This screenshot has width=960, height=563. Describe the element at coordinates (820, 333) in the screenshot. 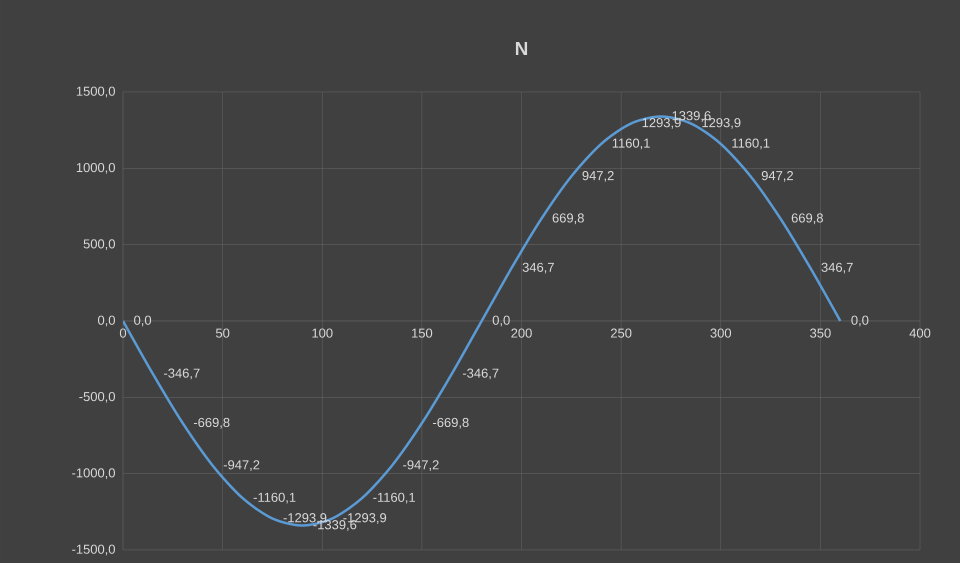

I see `x-tick-label: 350` at that location.